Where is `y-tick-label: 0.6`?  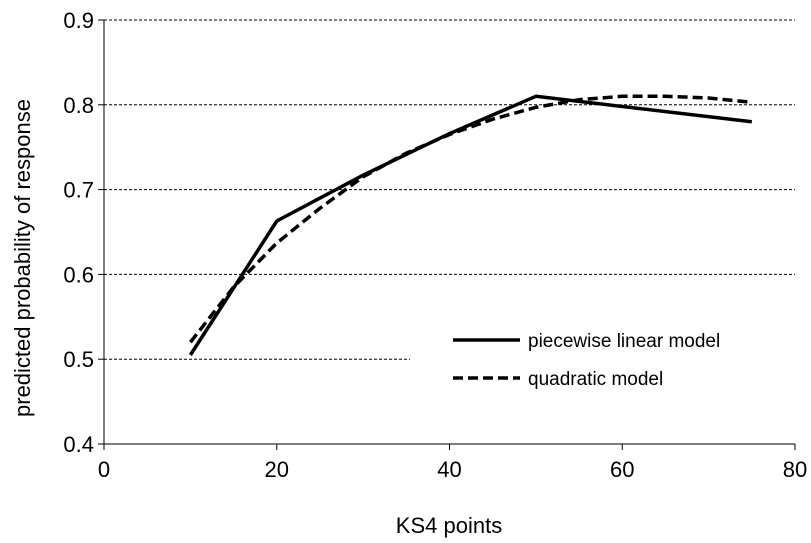 y-tick-label: 0.6 is located at coordinates (78, 274).